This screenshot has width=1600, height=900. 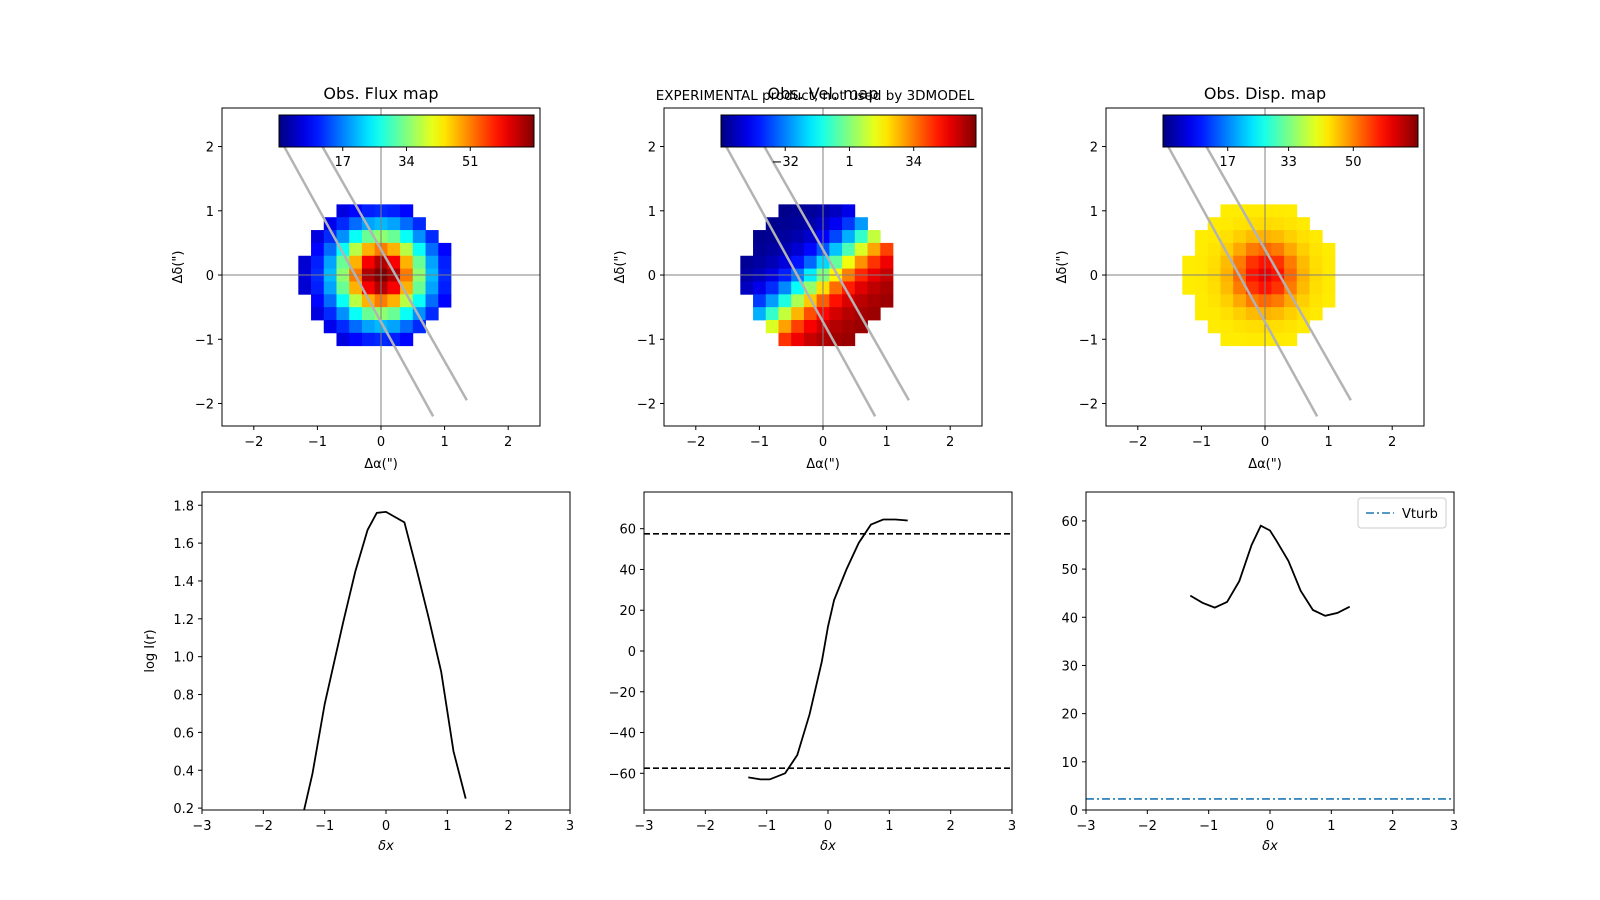 I want to click on y-tick-label: 40, so click(x=627, y=570).